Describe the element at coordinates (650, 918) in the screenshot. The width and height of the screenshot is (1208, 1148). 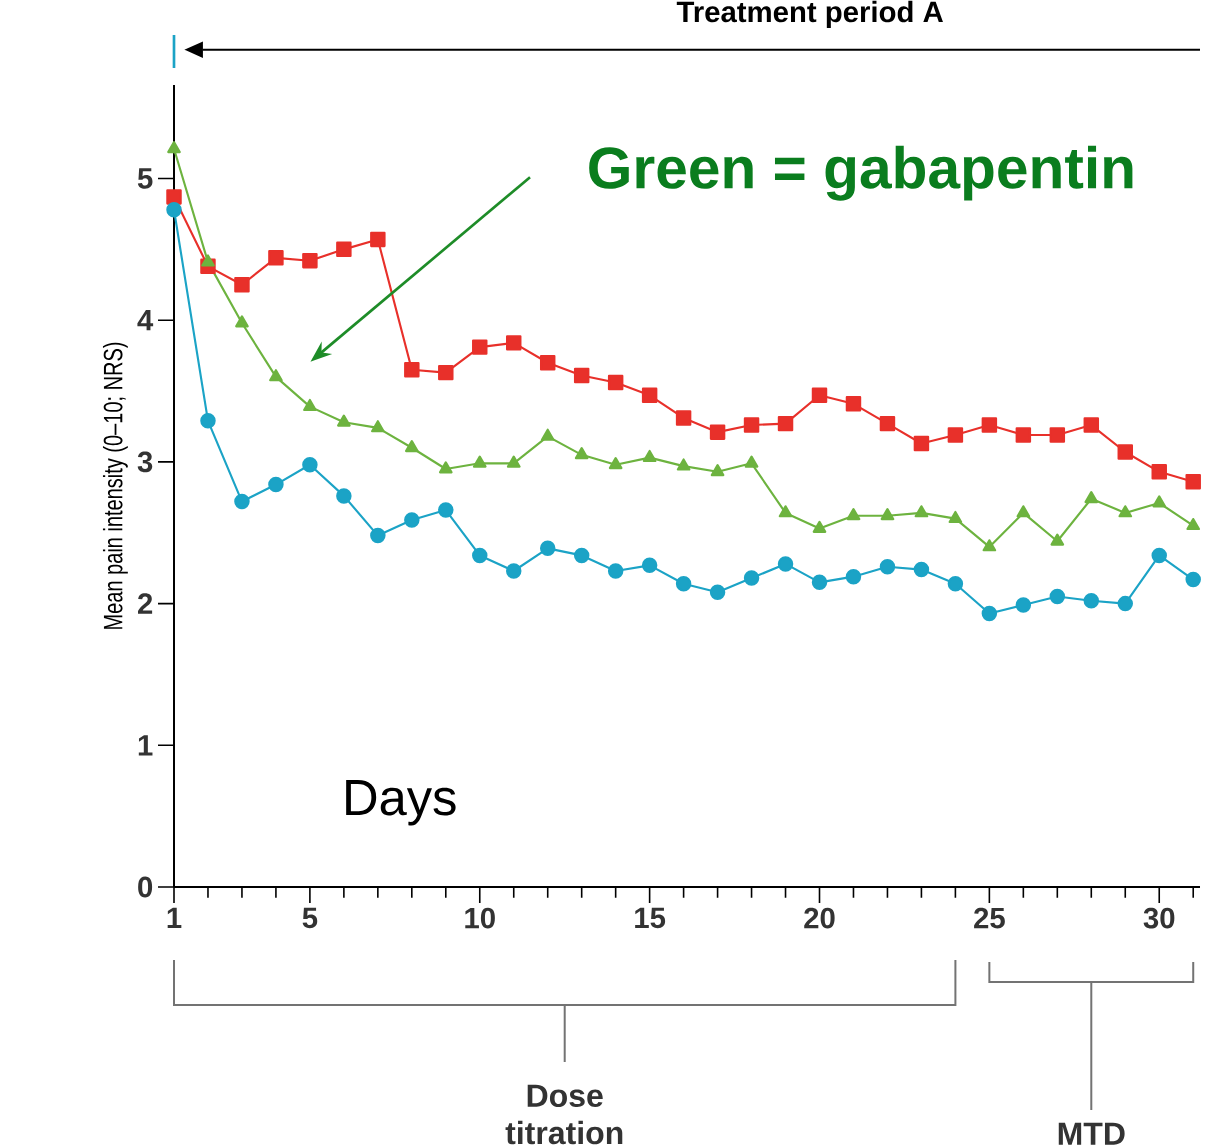
I see `x-tick-label: 15` at that location.